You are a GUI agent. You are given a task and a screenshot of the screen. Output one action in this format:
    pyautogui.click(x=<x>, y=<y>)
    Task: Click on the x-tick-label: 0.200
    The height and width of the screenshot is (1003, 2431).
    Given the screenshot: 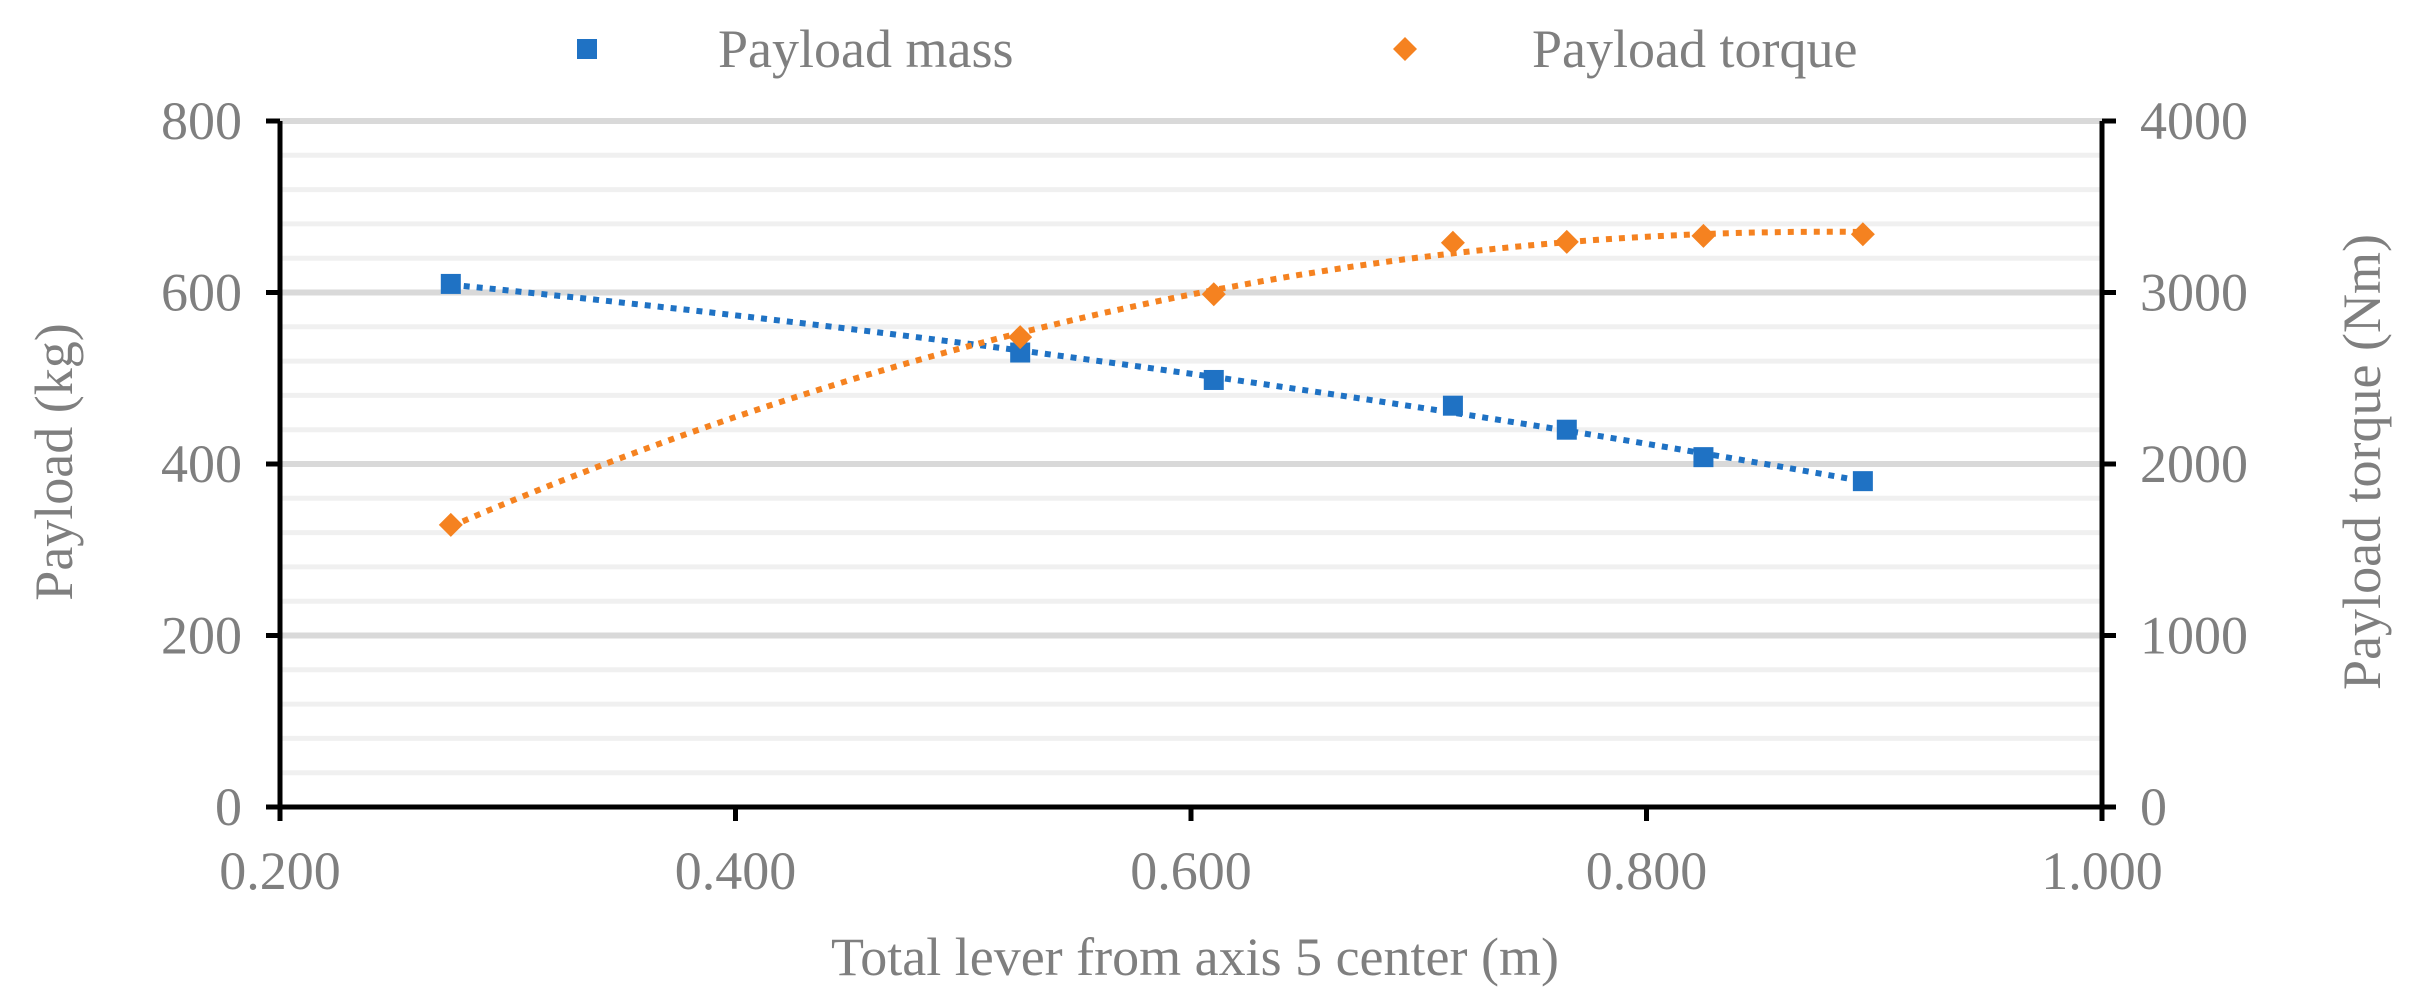 What is the action you would take?
    pyautogui.click(x=280, y=871)
    